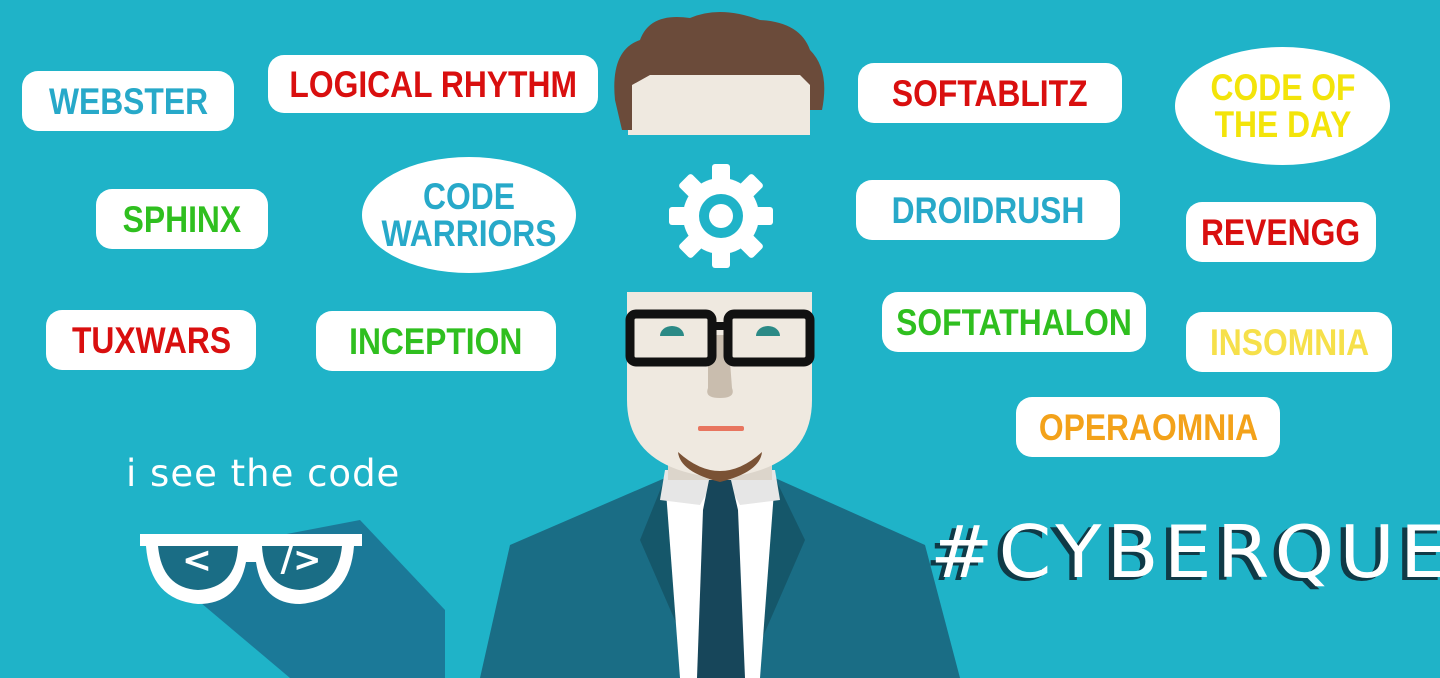 Image resolution: width=1440 pixels, height=678 pixels. Describe the element at coordinates (1014, 322) in the screenshot. I see `event-softathalon: SOFTATHALON` at that location.